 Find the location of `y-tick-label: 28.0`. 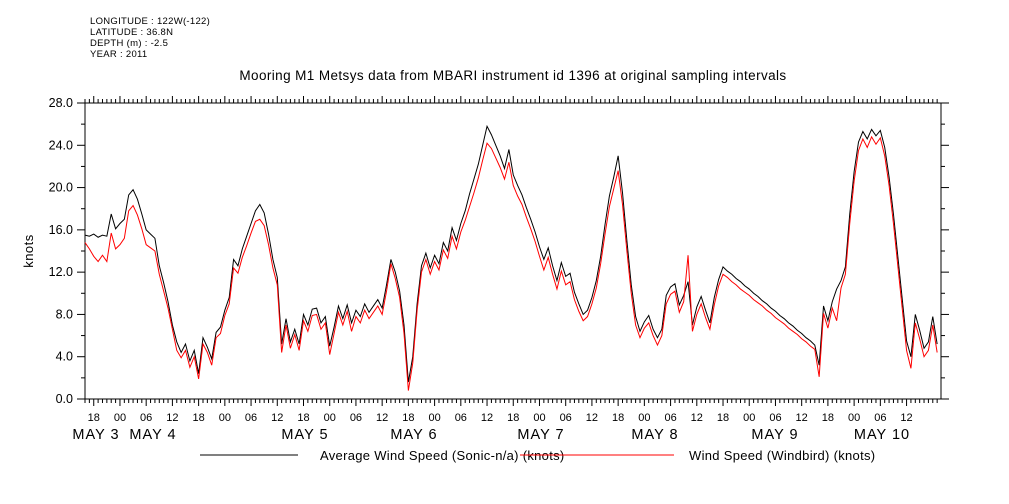

y-tick-label: 28.0 is located at coordinates (61, 103).